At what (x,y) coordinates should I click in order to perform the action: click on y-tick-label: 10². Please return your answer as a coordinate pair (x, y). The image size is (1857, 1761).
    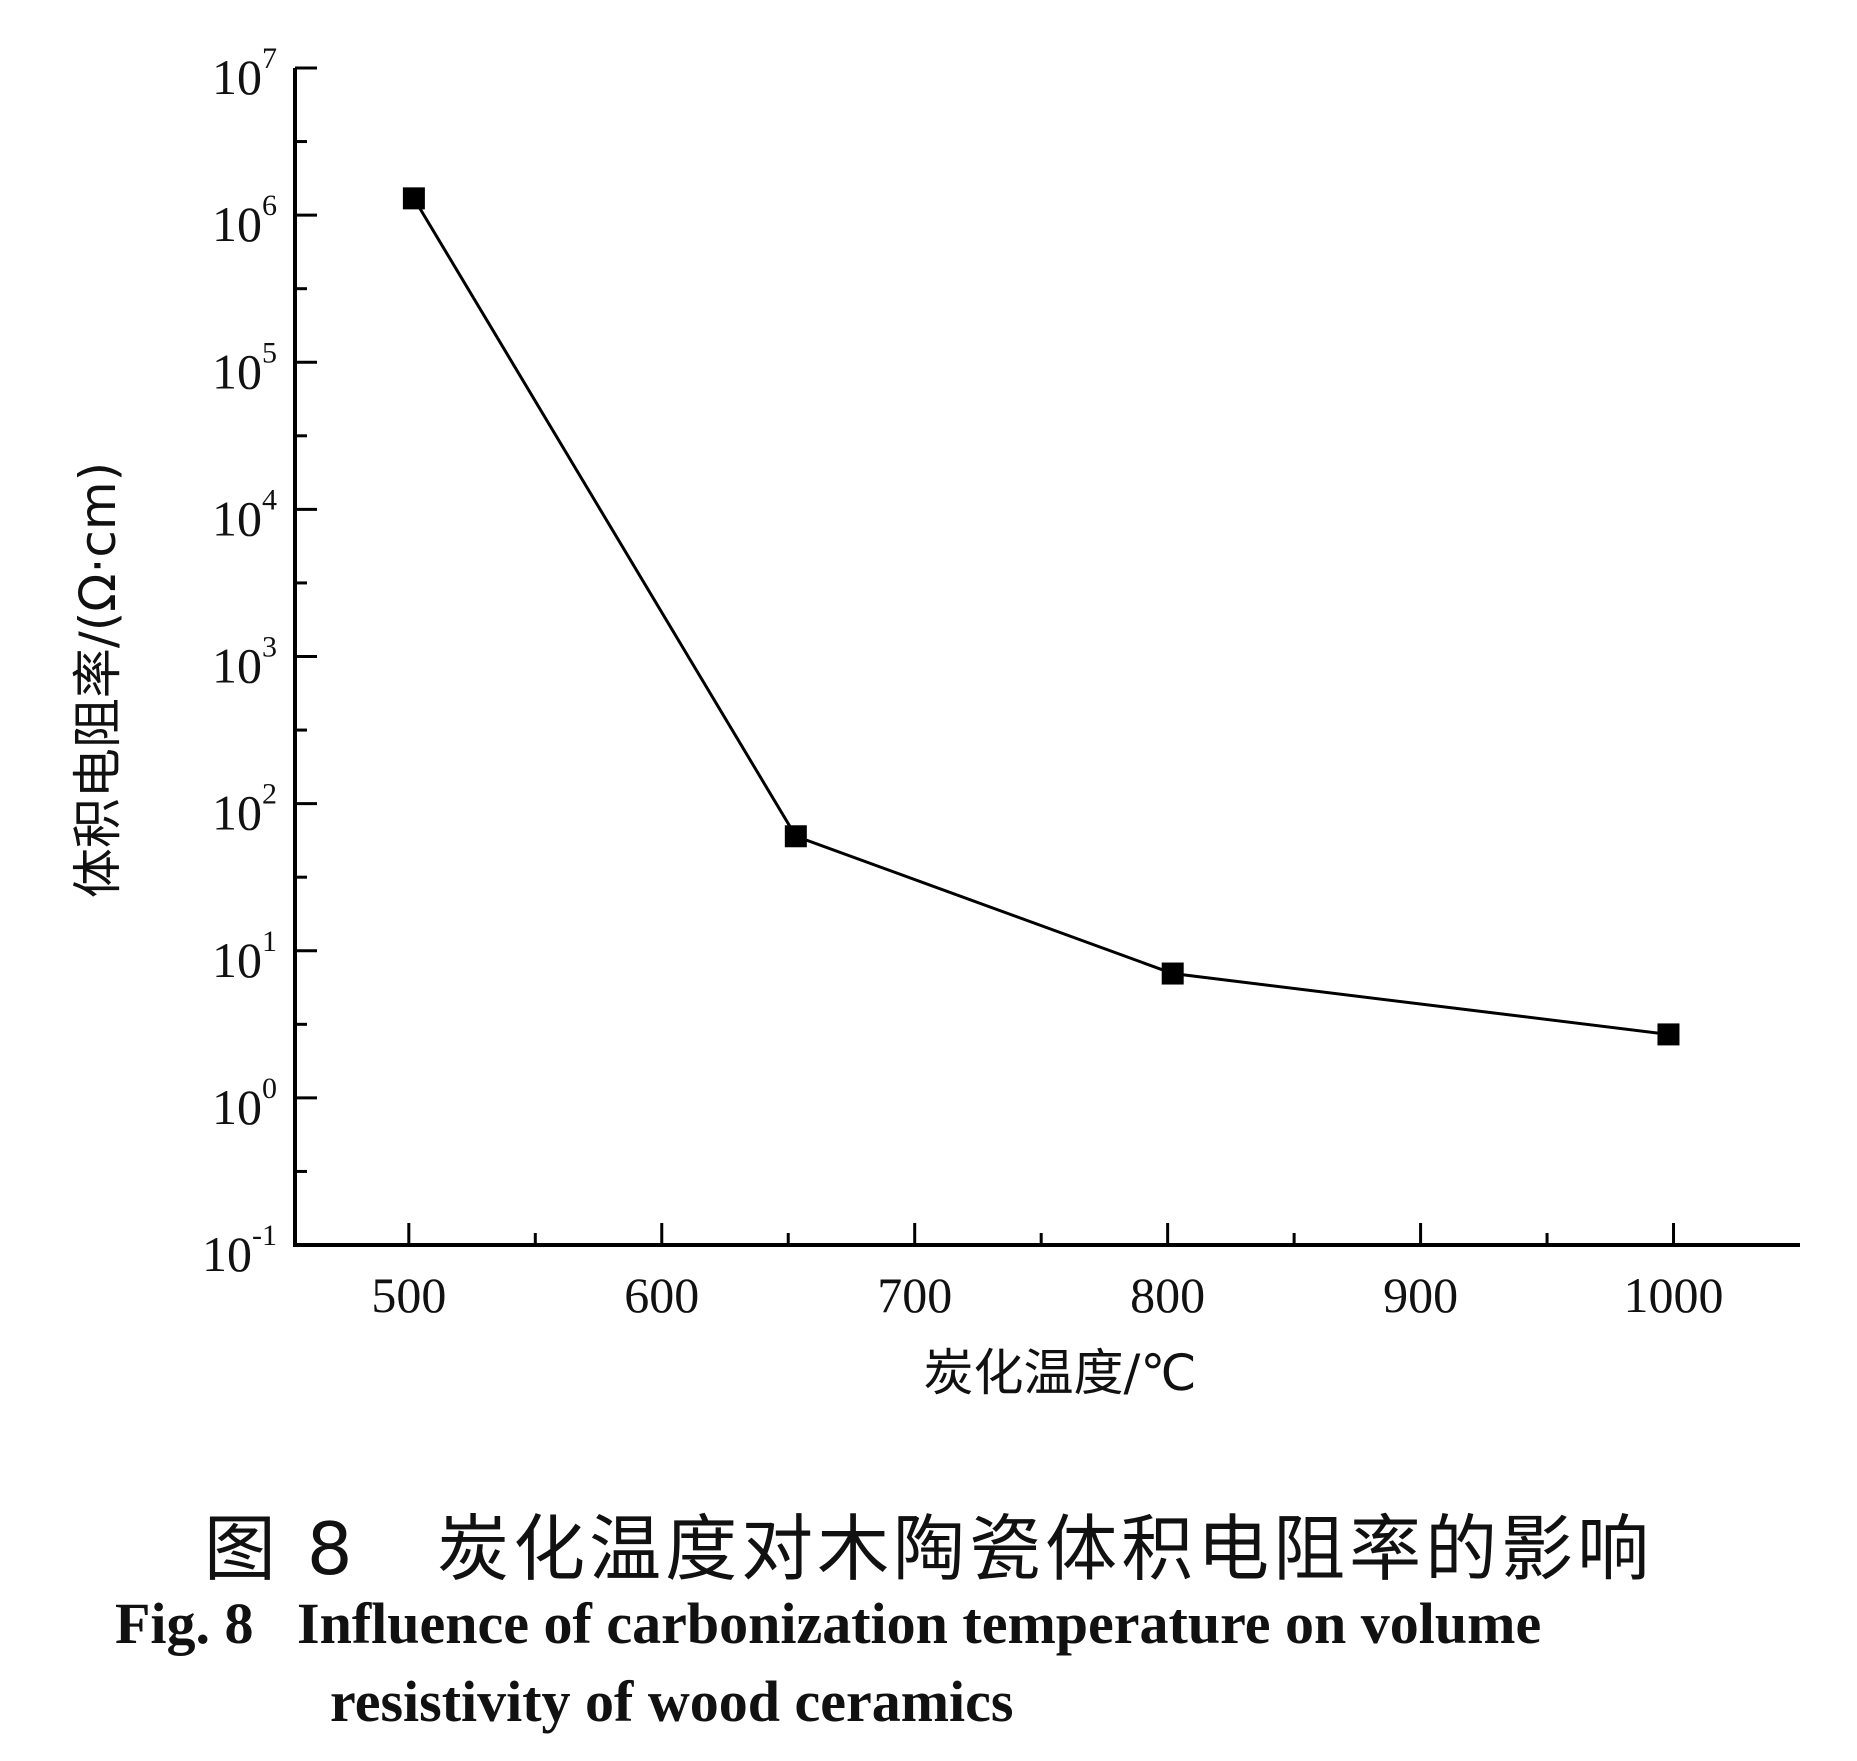
    Looking at the image, I should click on (244, 809).